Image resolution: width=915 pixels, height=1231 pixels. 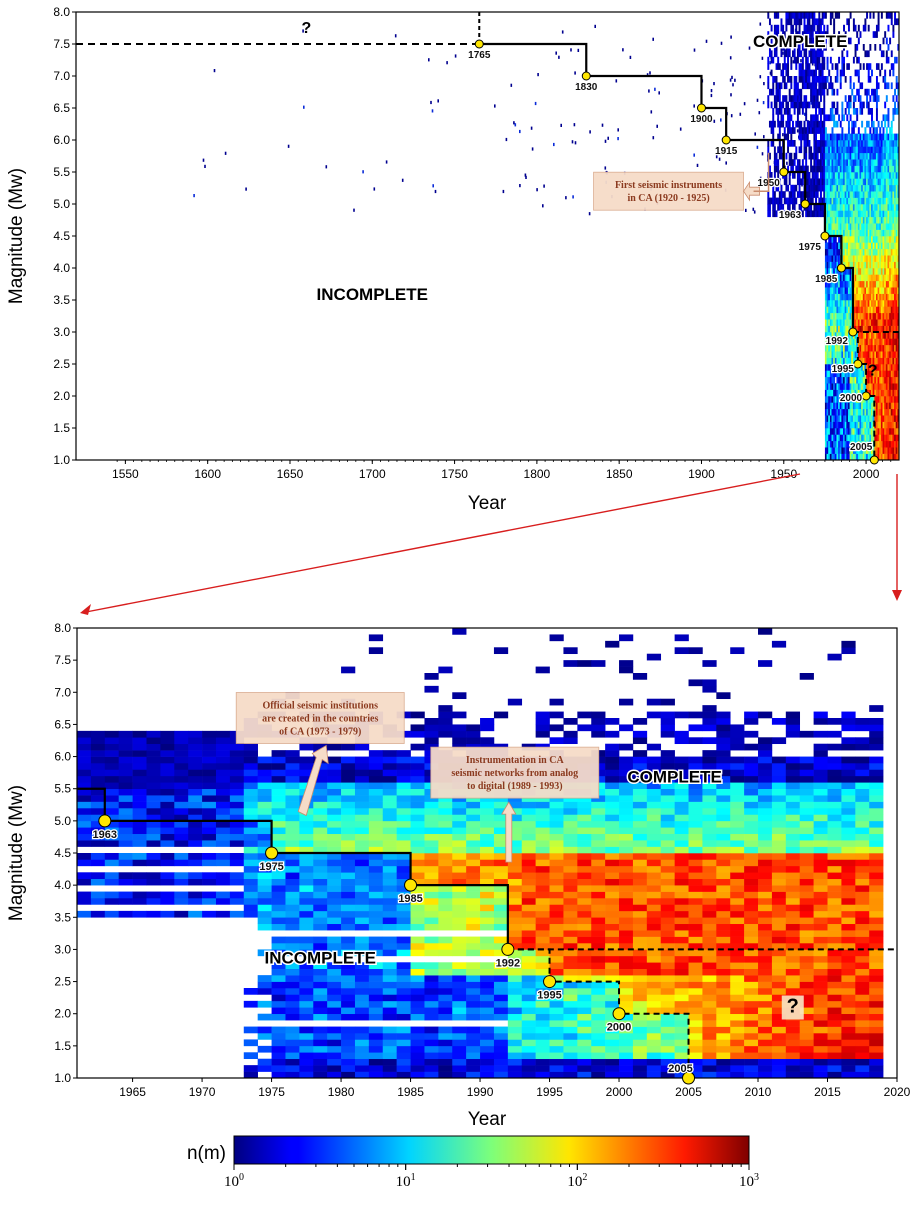 What do you see at coordinates (61, 300) in the screenshot?
I see `y-tick-label: 3.5` at bounding box center [61, 300].